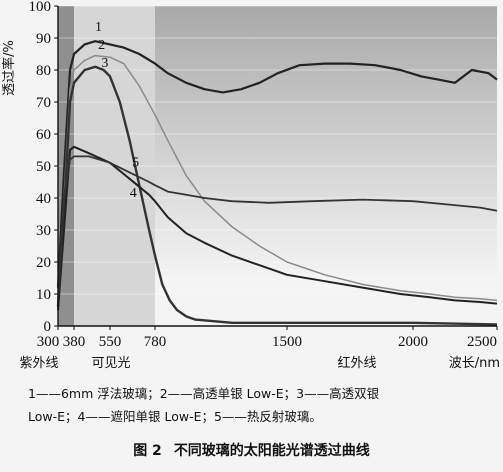 This screenshot has height=472, width=503. Describe the element at coordinates (9, 68) in the screenshot. I see `y-axis-title: 透过率/%` at that location.